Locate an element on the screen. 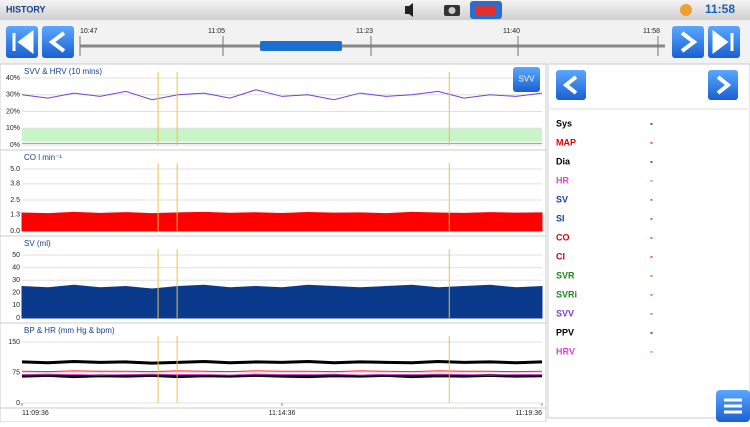 Image resolution: width=750 pixels, height=427 pixels. panel-prev is located at coordinates (571, 85).